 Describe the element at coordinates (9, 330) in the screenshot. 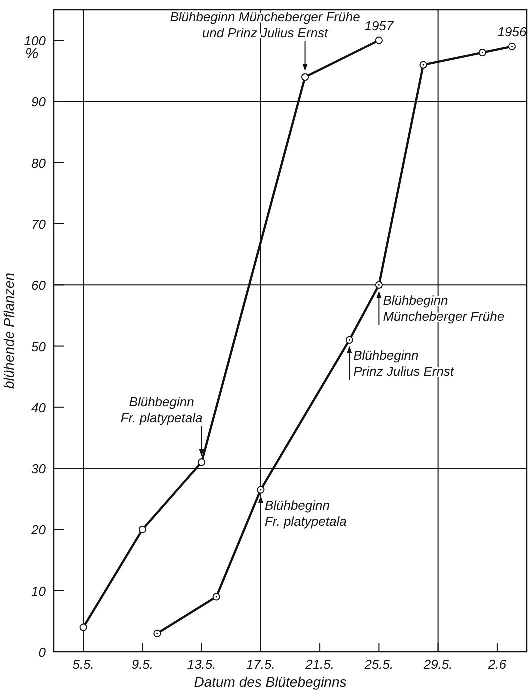

I see `y-axis-title: blühende Pflanzen` at that location.